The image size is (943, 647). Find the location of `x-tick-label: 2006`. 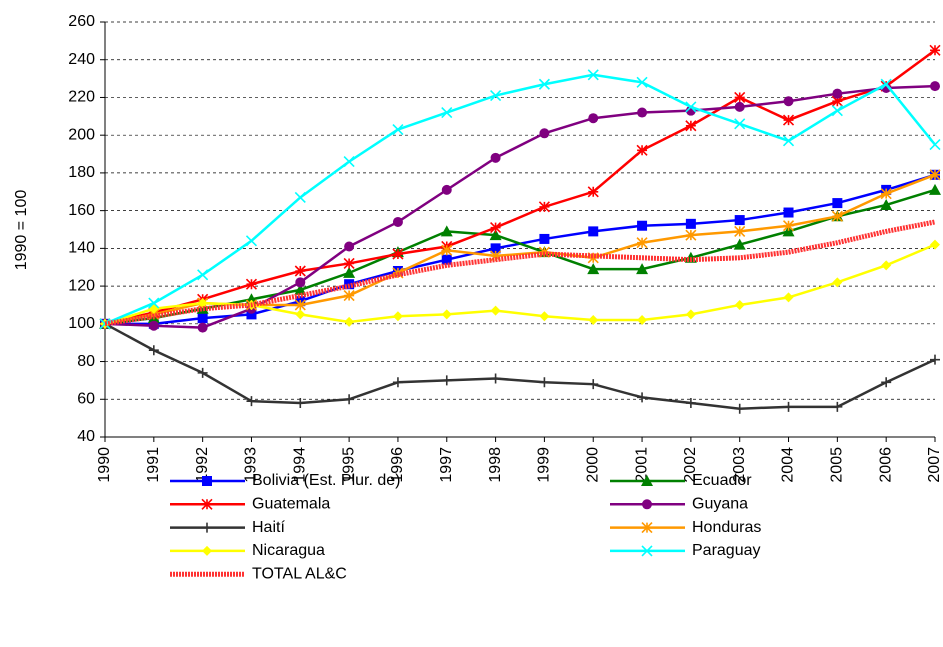

x-tick-label: 2006 is located at coordinates (885, 465).